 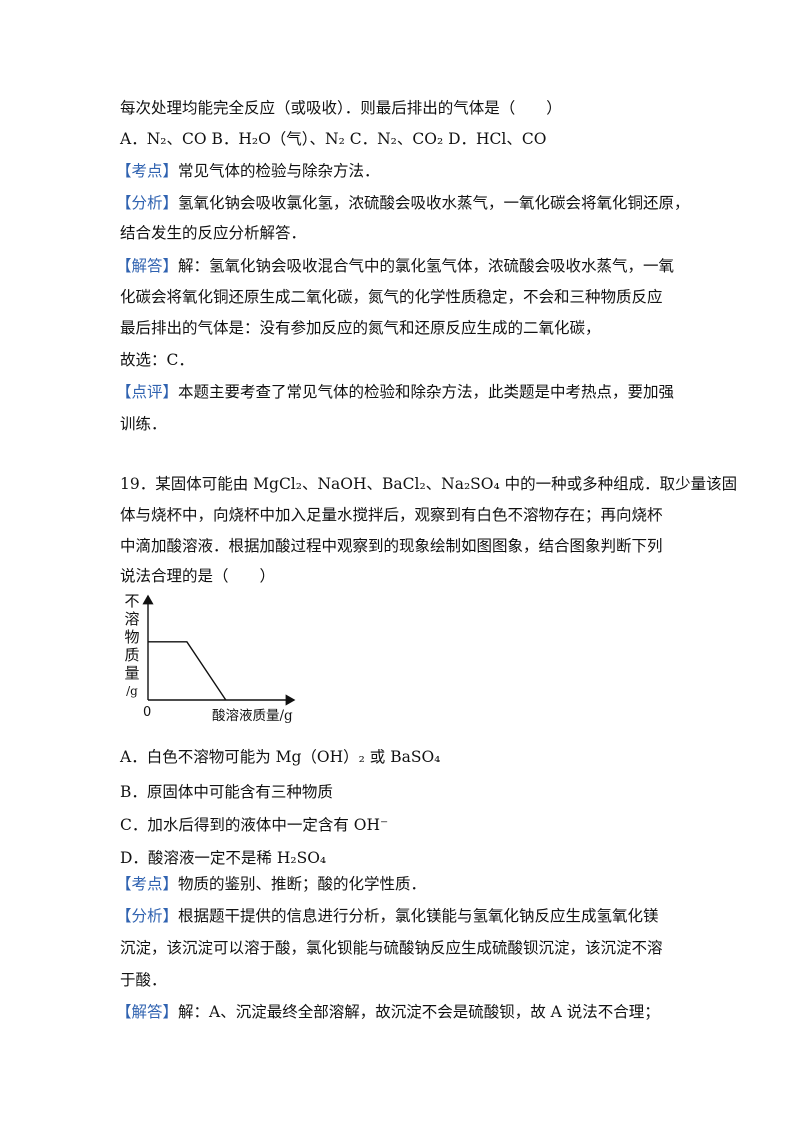 What do you see at coordinates (132, 645) in the screenshot?
I see `y-axis-label: 不溶物质量/g` at bounding box center [132, 645].